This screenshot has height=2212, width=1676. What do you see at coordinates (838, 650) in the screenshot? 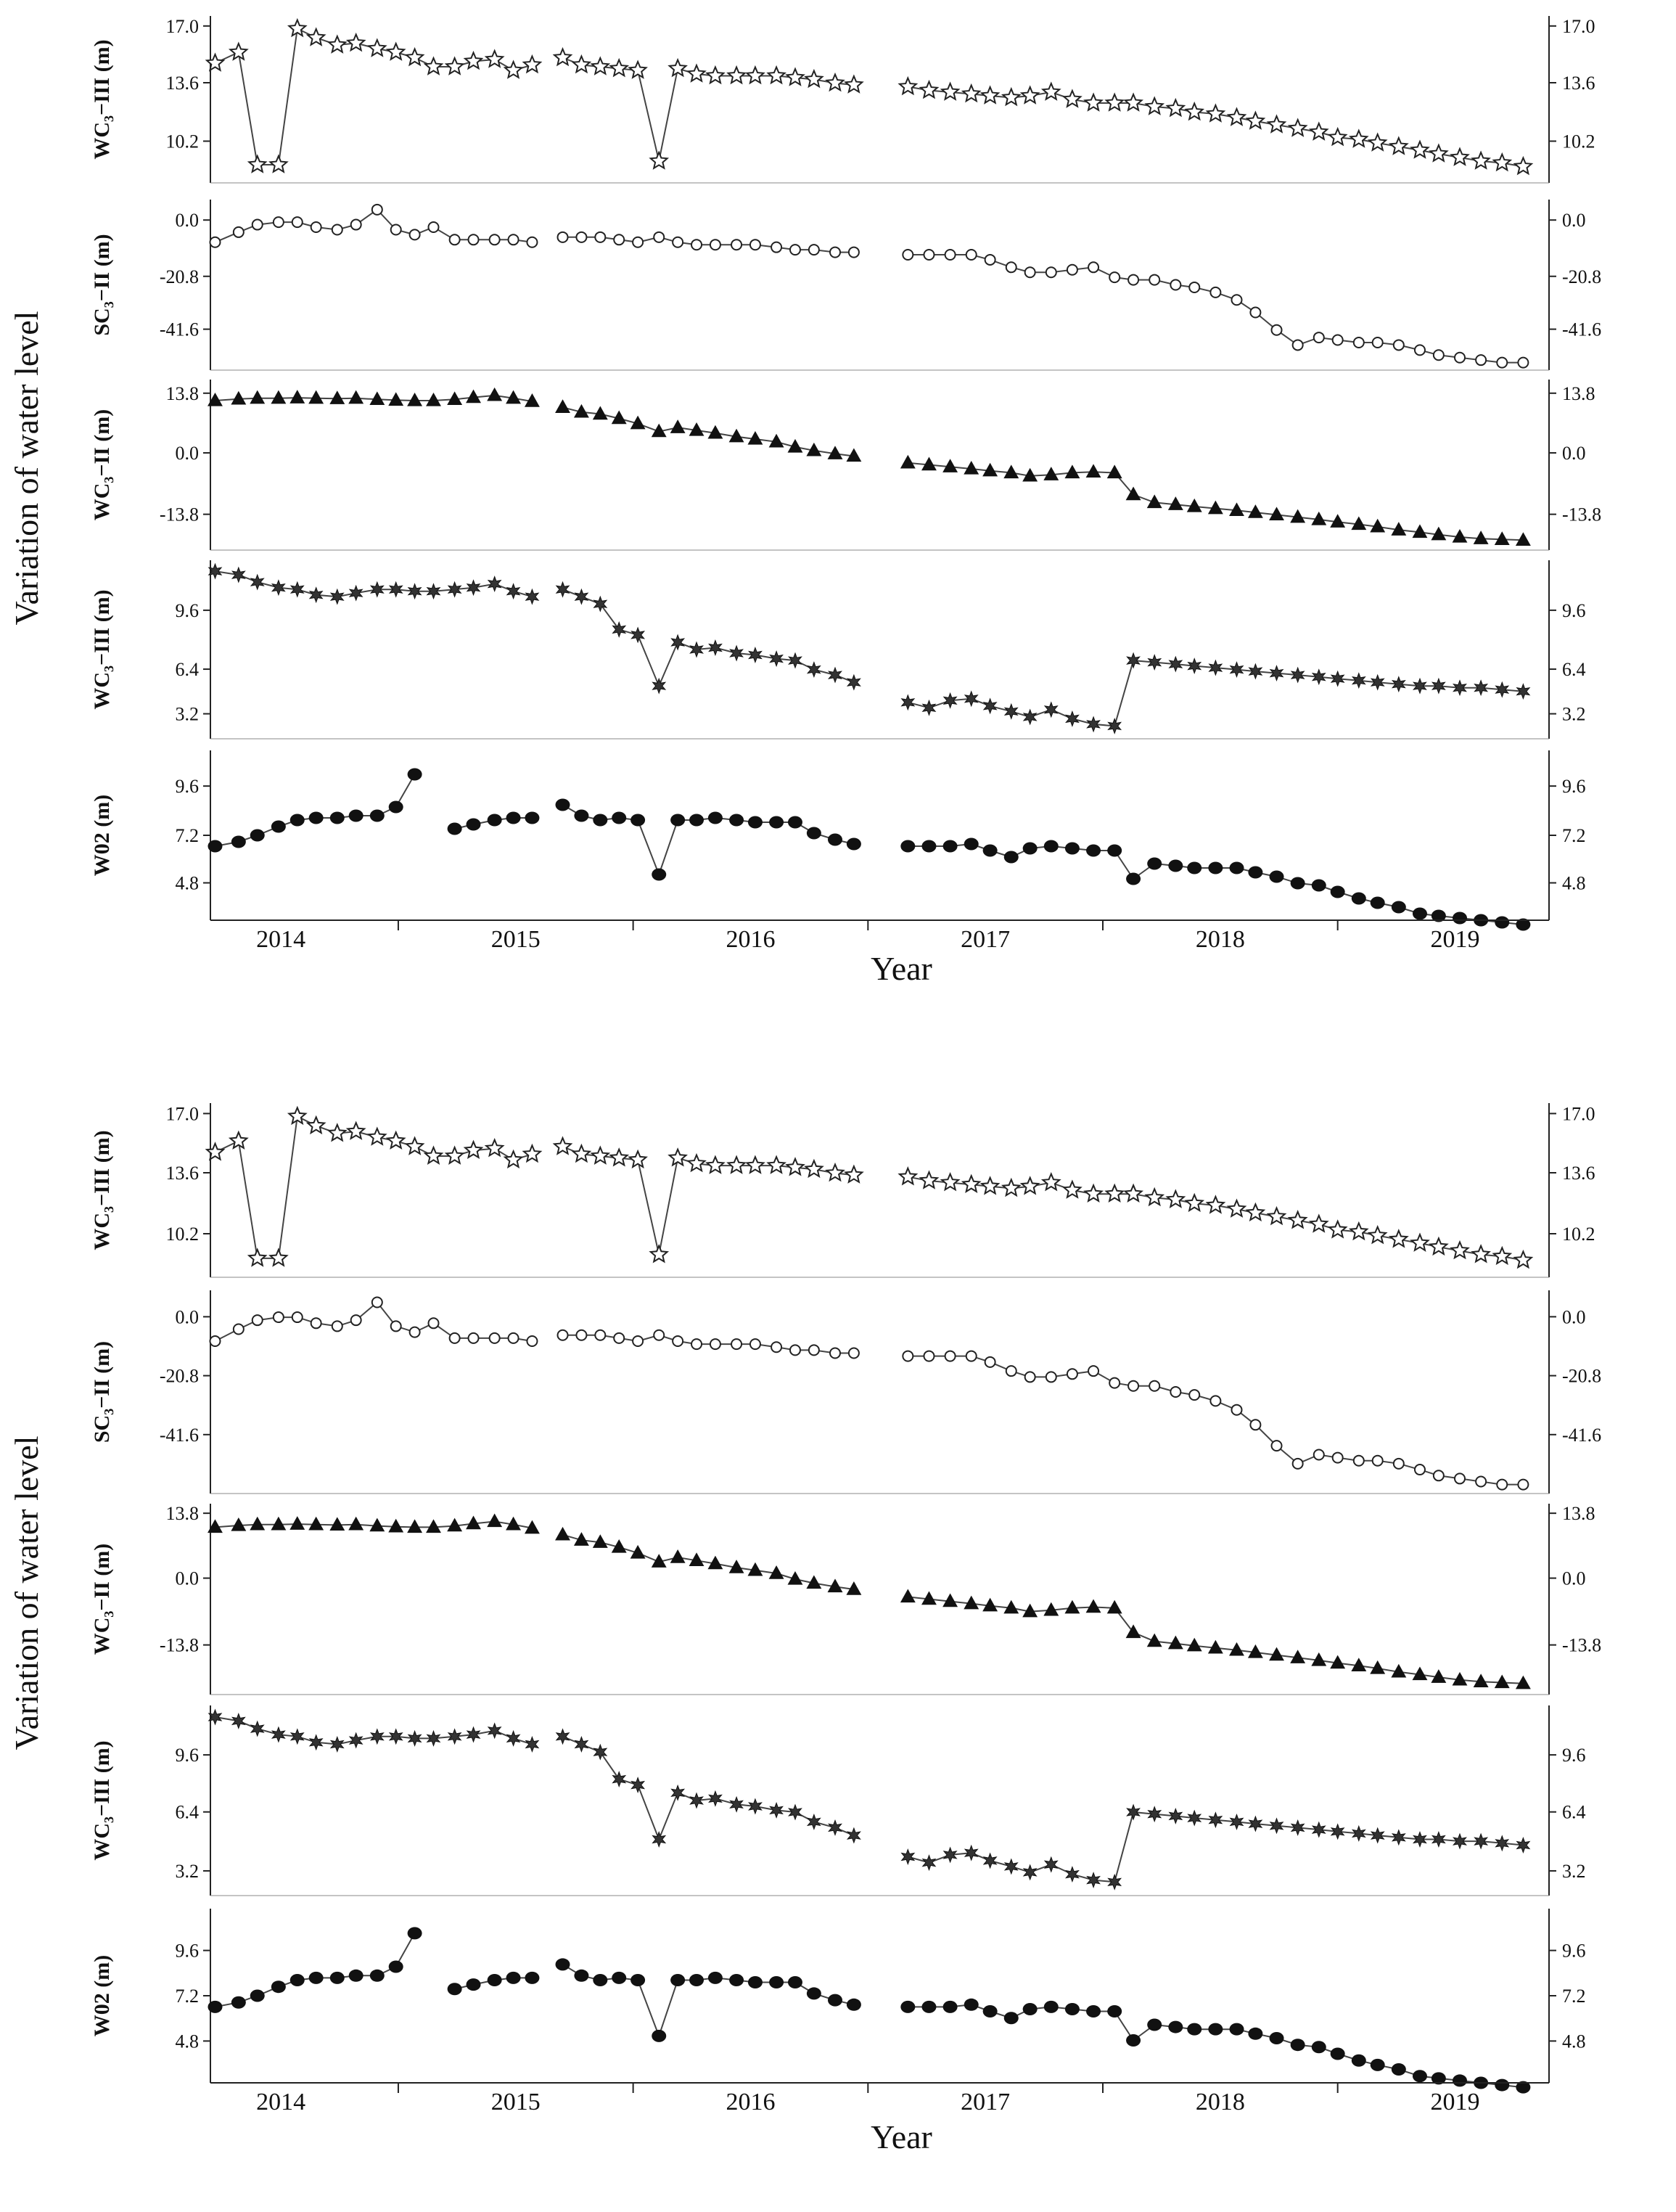
I see `subplot-wc3_iii_b: 9.6 9.6 6.4 6.4 3.2 3.2 WC₃−III (m)` at bounding box center [838, 650].